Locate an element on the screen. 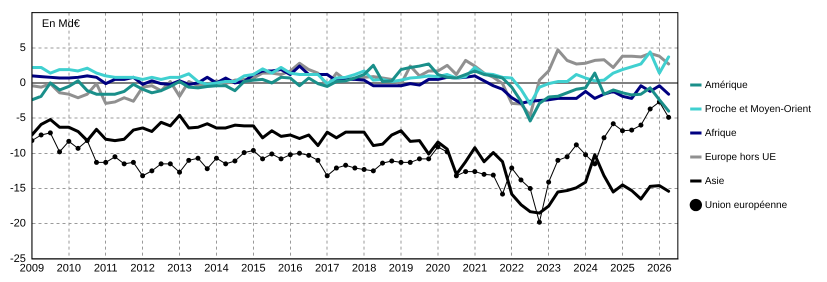  y-tick-label: -10 is located at coordinates (18, 153).